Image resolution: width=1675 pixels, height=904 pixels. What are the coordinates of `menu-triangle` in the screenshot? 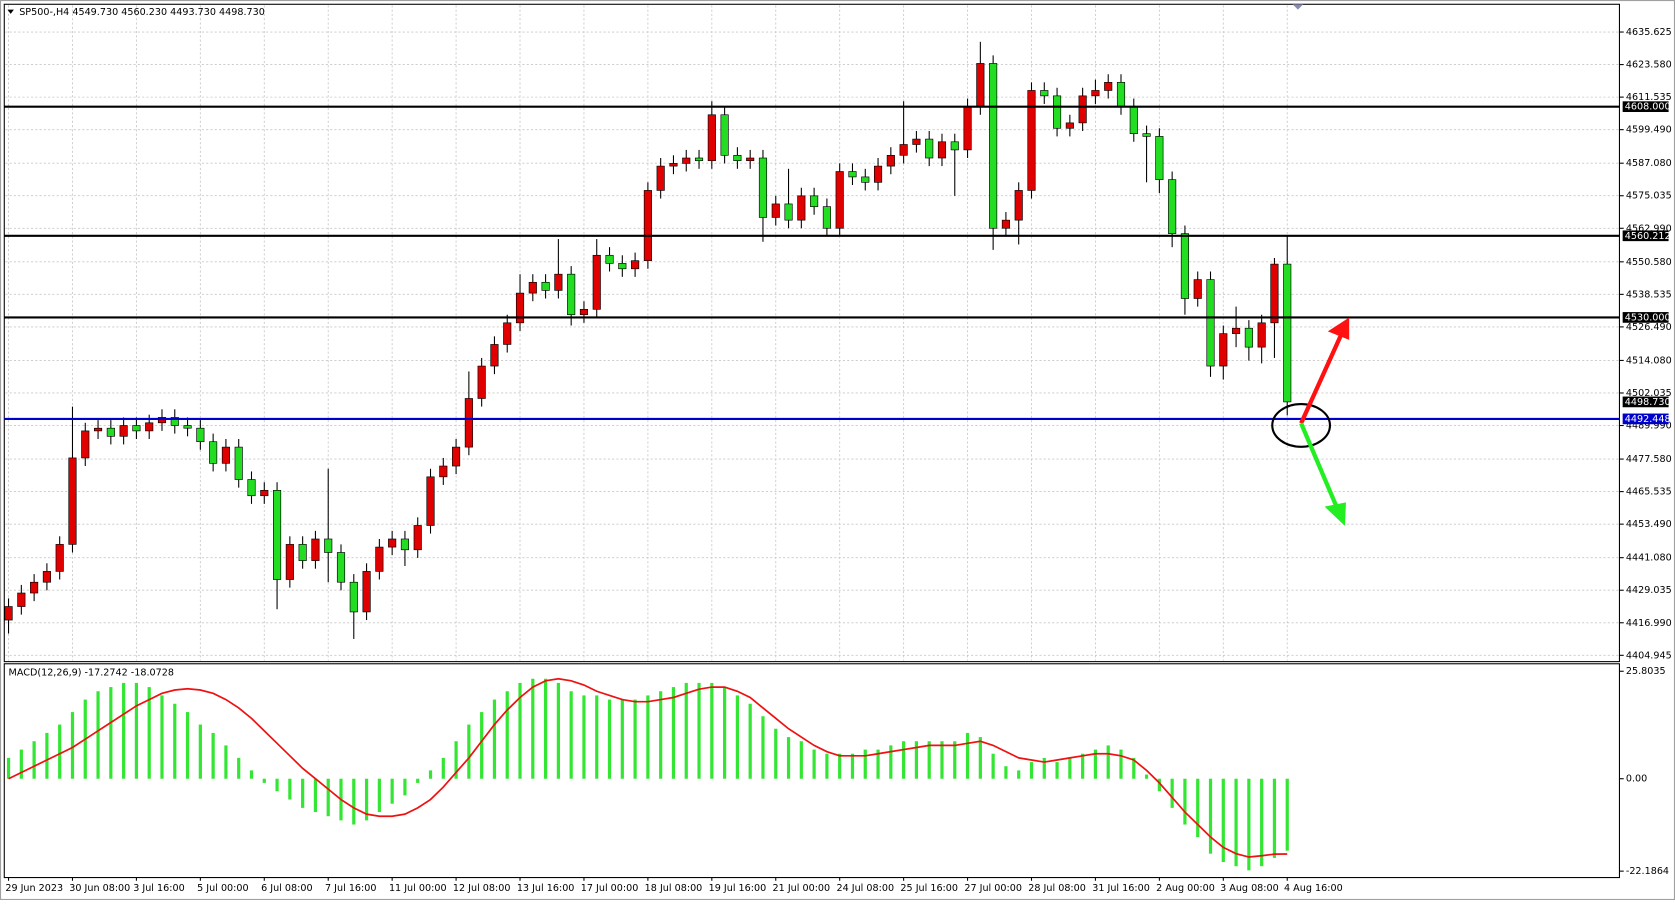 It's located at (10, 11).